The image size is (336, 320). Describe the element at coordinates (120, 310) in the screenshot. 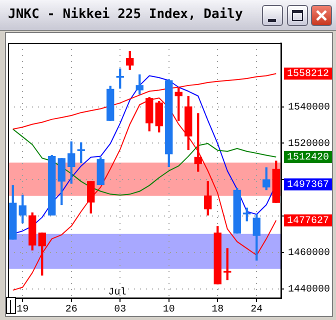

I see `x-tick-label: 03` at that location.